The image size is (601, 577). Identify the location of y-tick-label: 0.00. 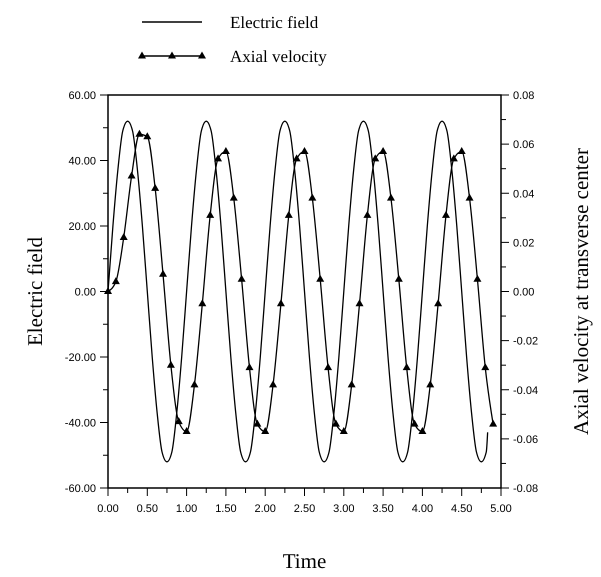
(85, 292).